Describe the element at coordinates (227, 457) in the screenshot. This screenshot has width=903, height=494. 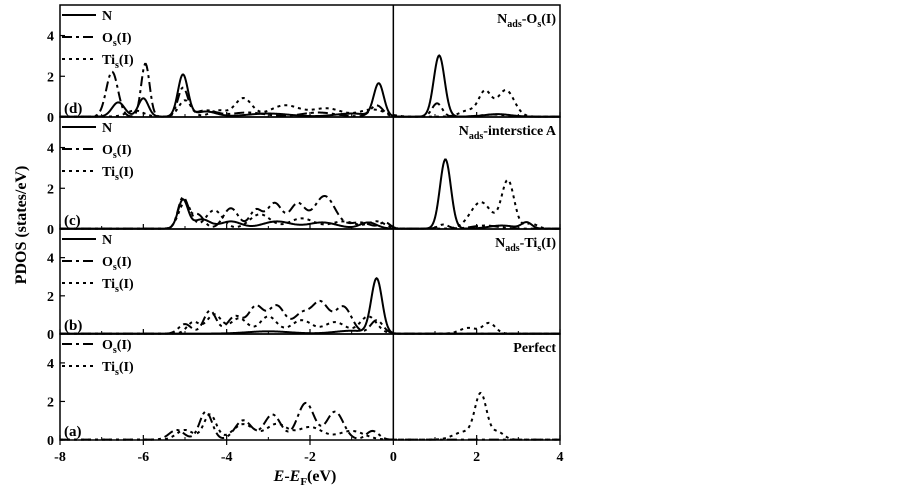
I see `x-tick-label: -4` at that location.